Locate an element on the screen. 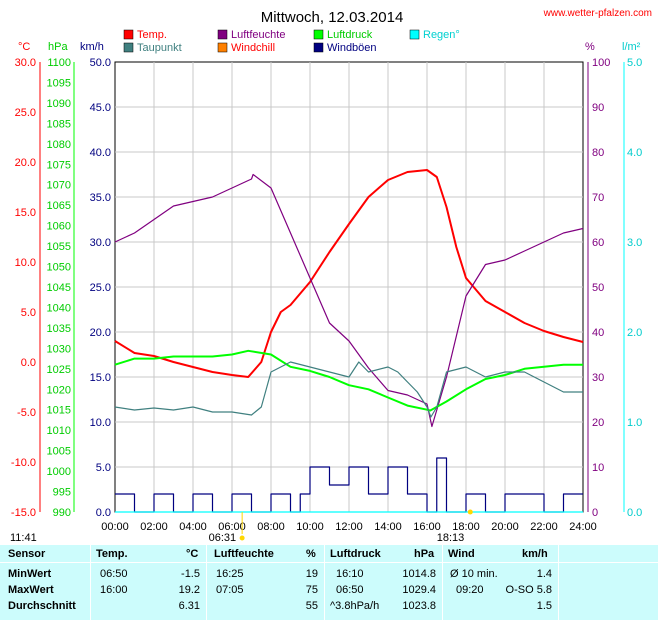 This screenshot has width=658, height=620. humidity-tick-label: 40 is located at coordinates (598, 333).